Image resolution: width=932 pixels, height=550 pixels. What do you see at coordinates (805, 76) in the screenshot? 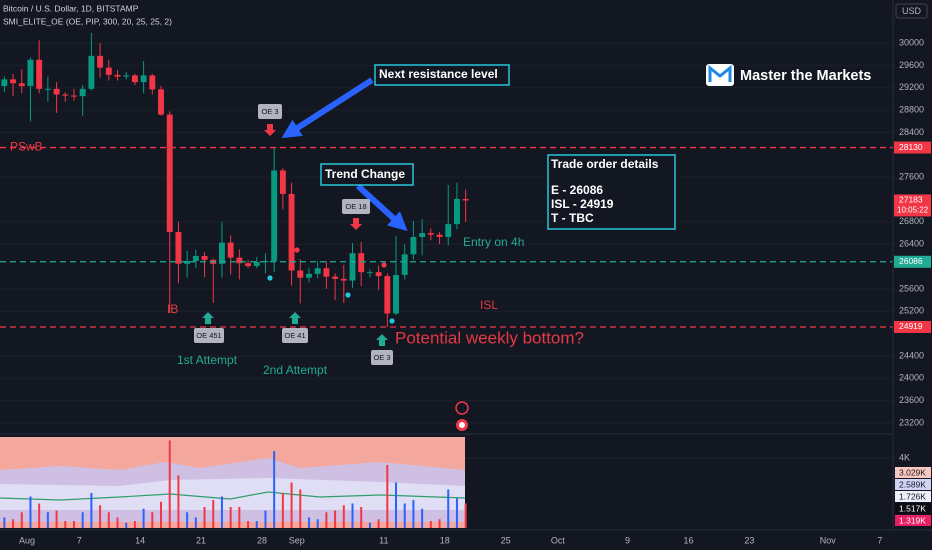
I see `logo-text: Master the Markets` at bounding box center [805, 76].